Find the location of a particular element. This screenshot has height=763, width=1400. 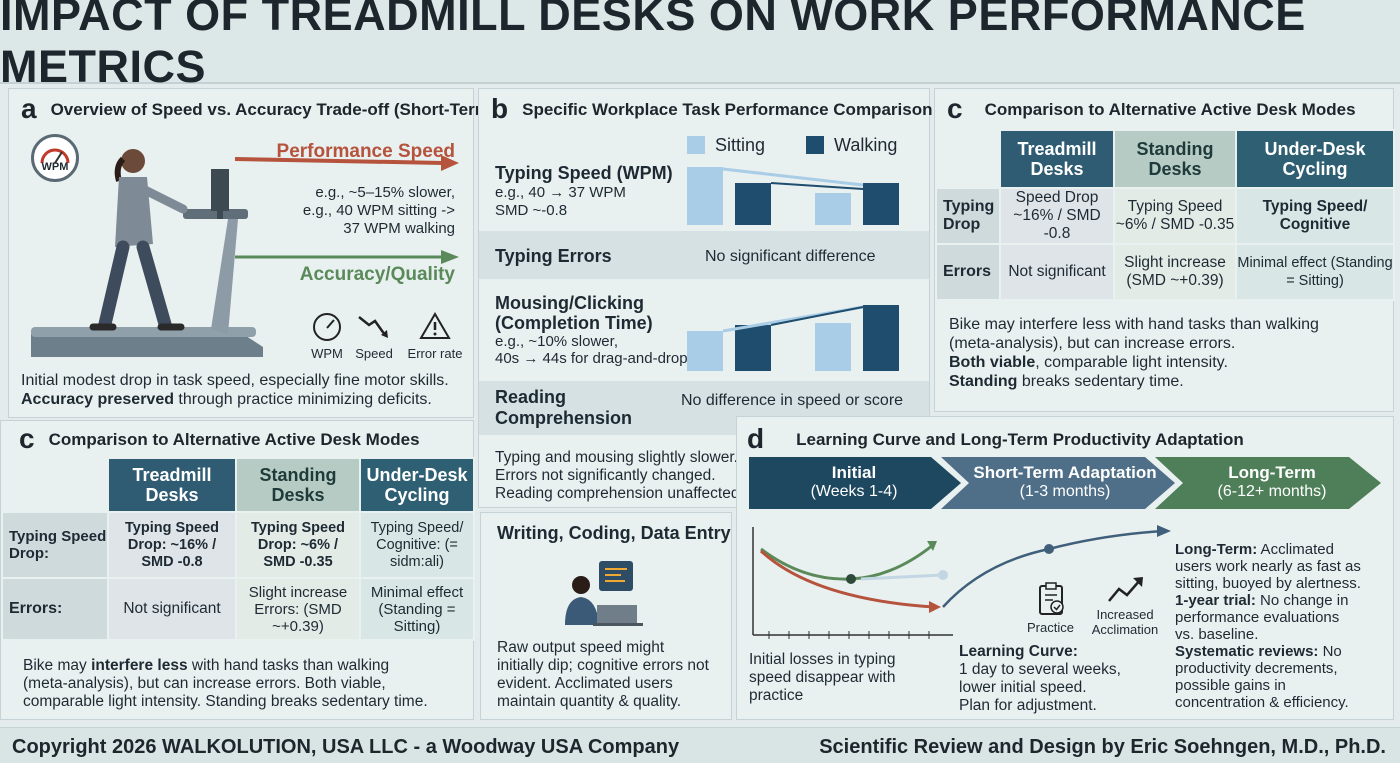

speedometer-icon is located at coordinates (327, 327).